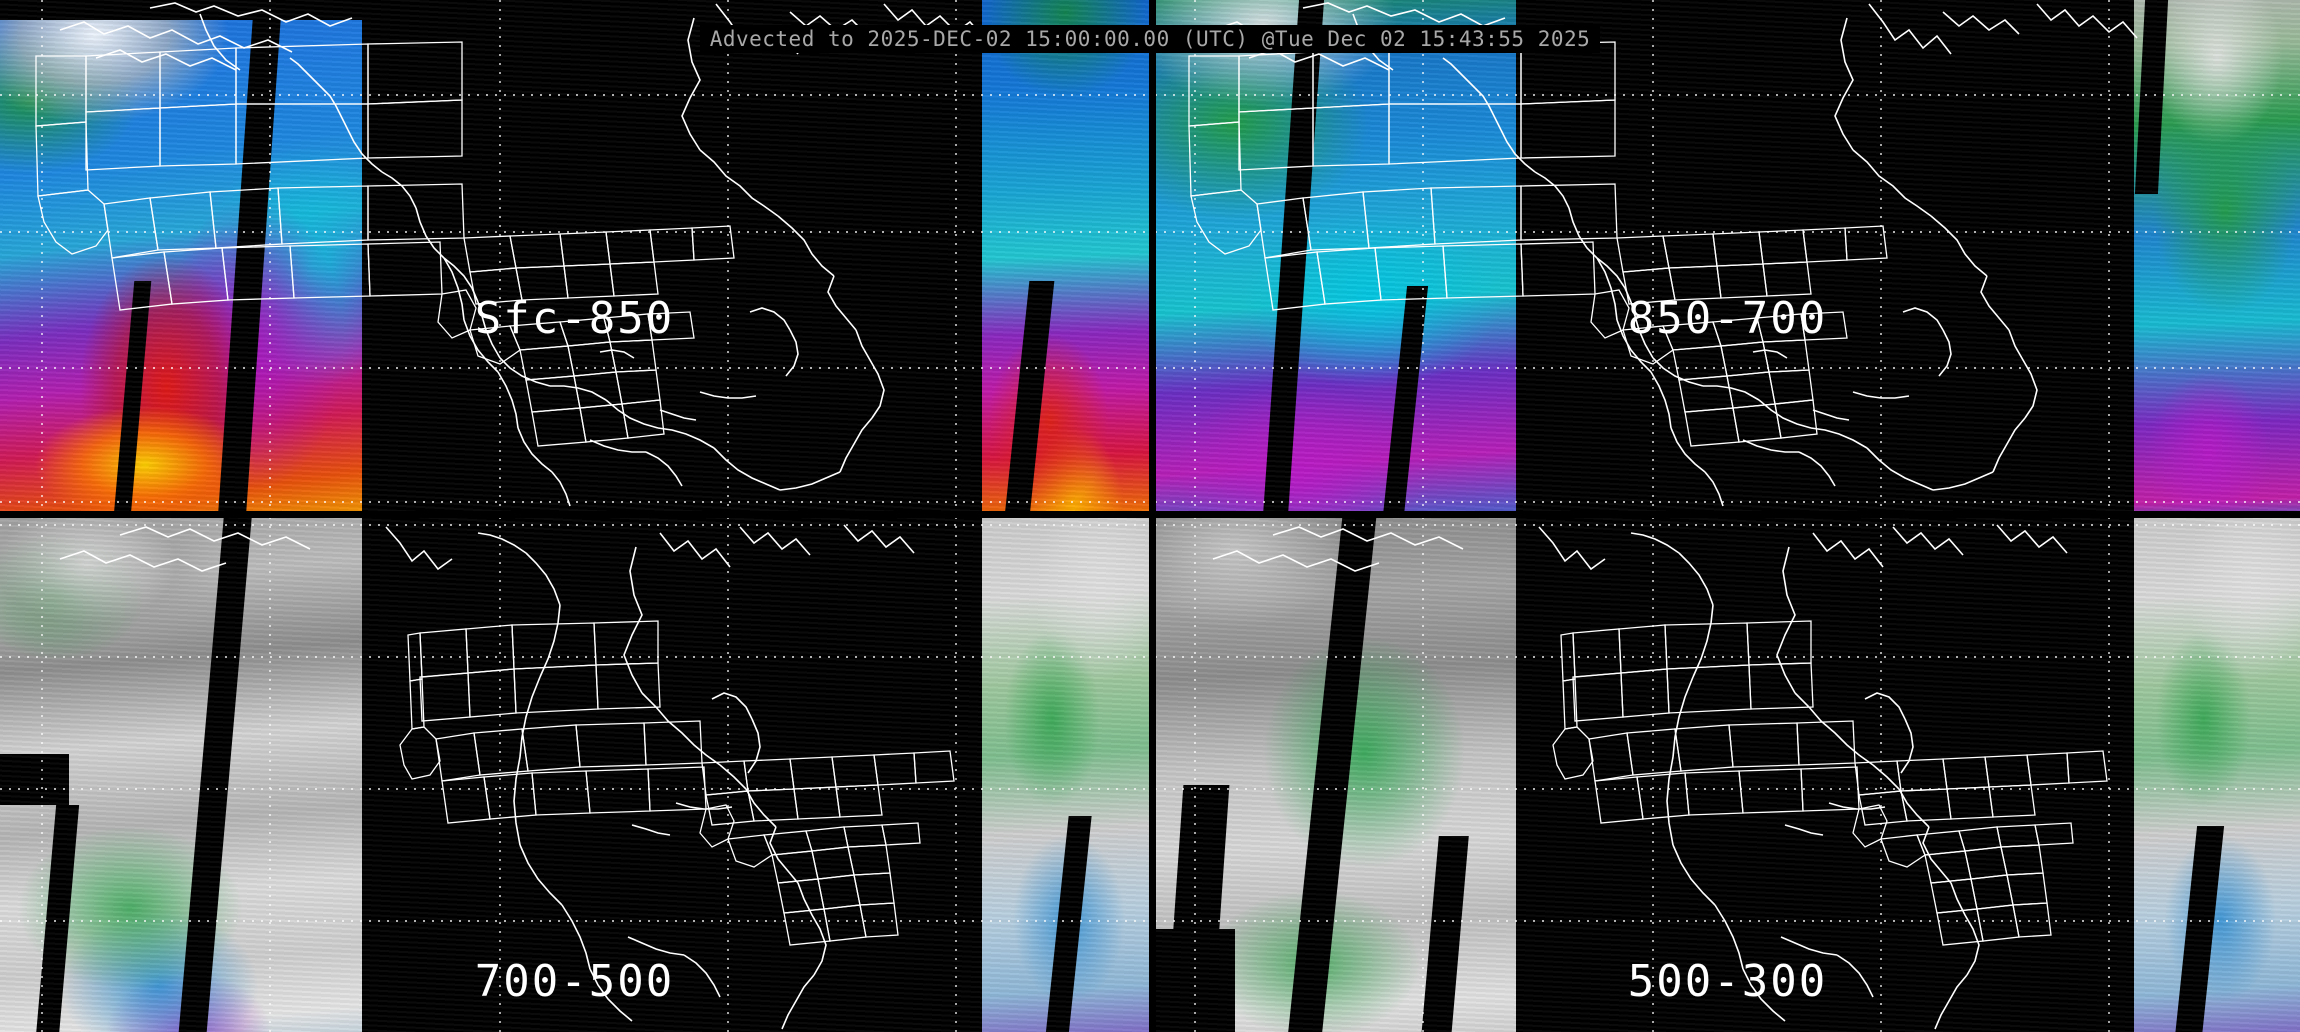 Image resolution: width=2300 pixels, height=1032 pixels. Describe the element at coordinates (1727, 981) in the screenshot. I see `panel-label: 500-300` at that location.